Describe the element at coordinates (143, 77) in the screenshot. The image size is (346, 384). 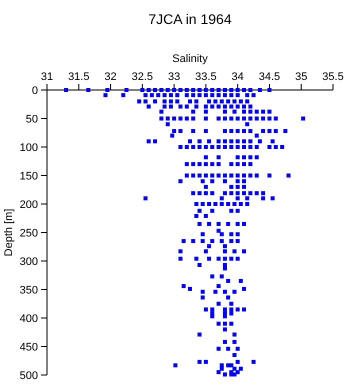
I see `x-tick-label: 32.5` at that location.